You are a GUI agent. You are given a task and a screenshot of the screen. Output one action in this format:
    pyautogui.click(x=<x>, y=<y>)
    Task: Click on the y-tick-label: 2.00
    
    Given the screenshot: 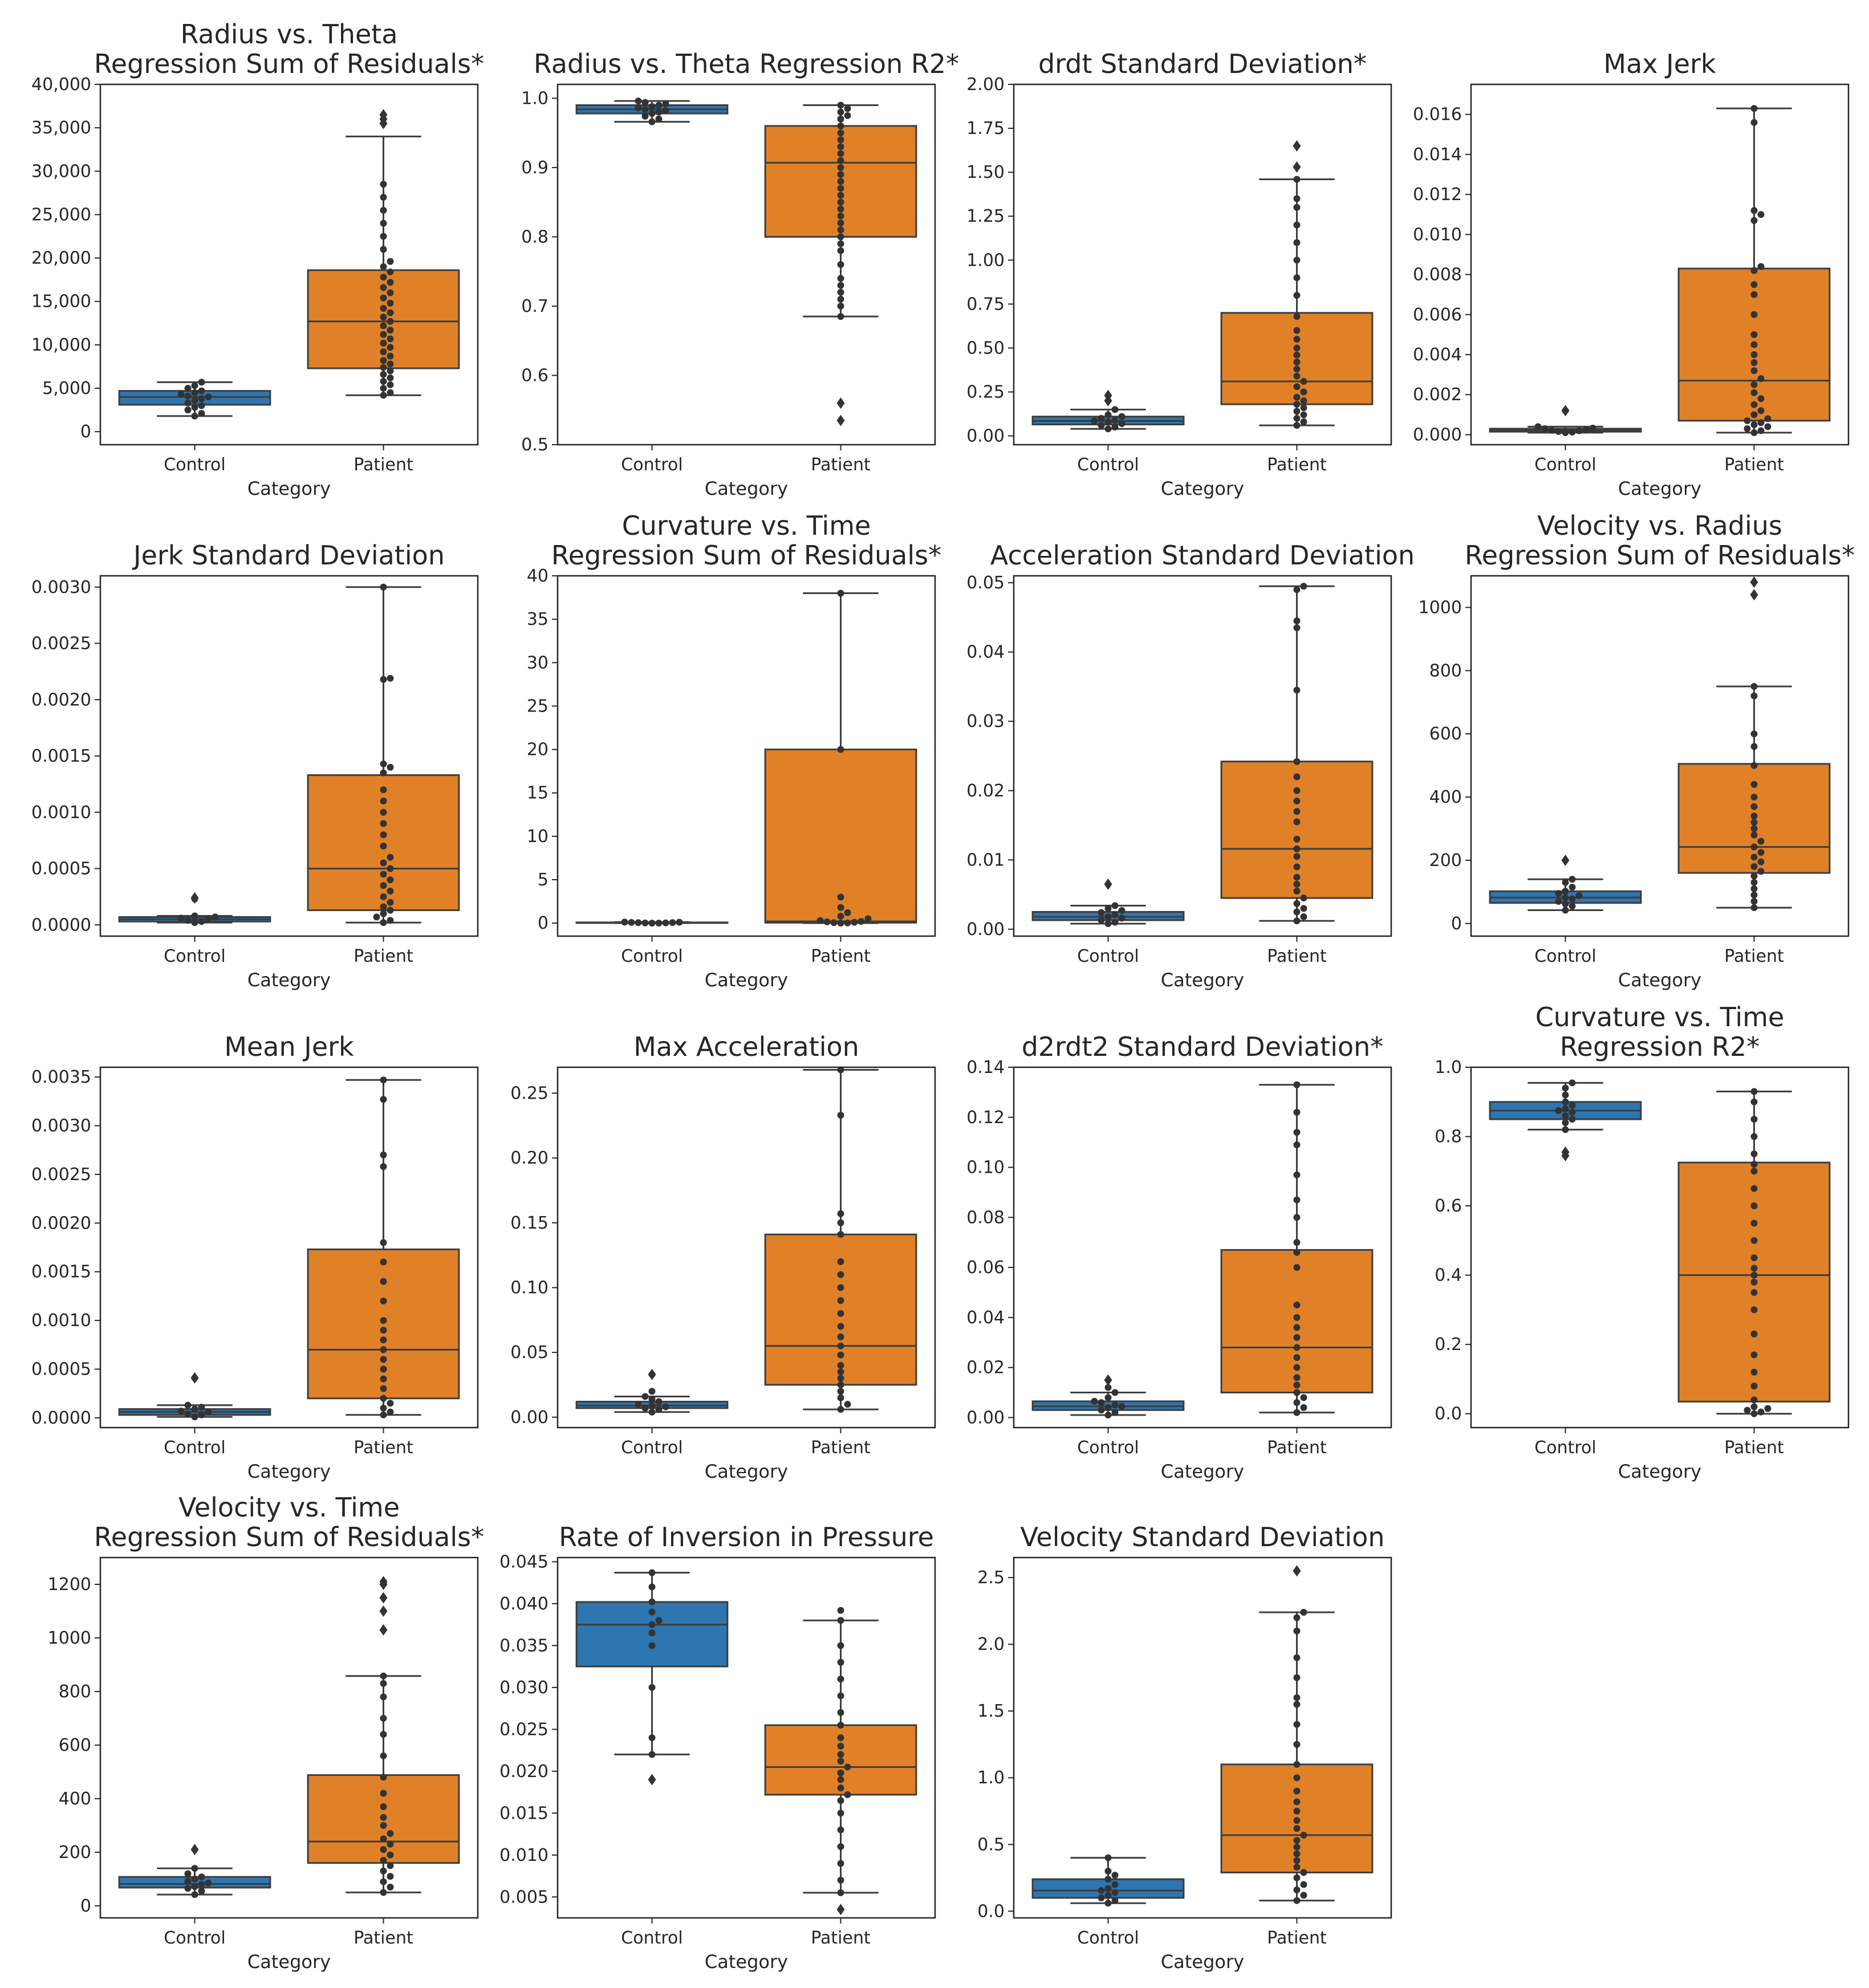 What is the action you would take?
    pyautogui.click(x=985, y=85)
    